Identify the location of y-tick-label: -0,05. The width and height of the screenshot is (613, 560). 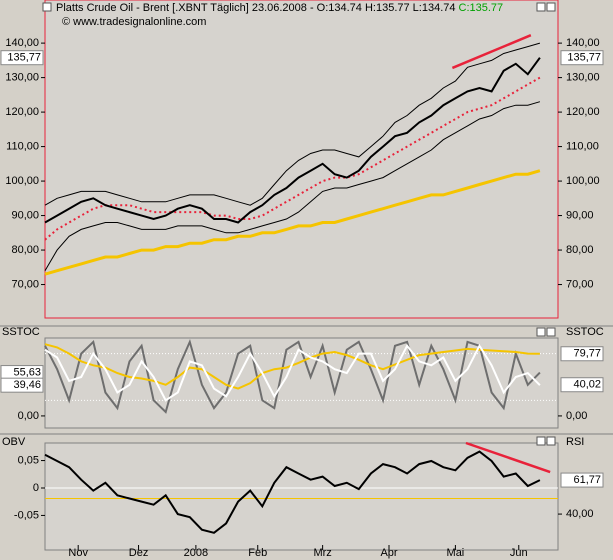
(26, 515).